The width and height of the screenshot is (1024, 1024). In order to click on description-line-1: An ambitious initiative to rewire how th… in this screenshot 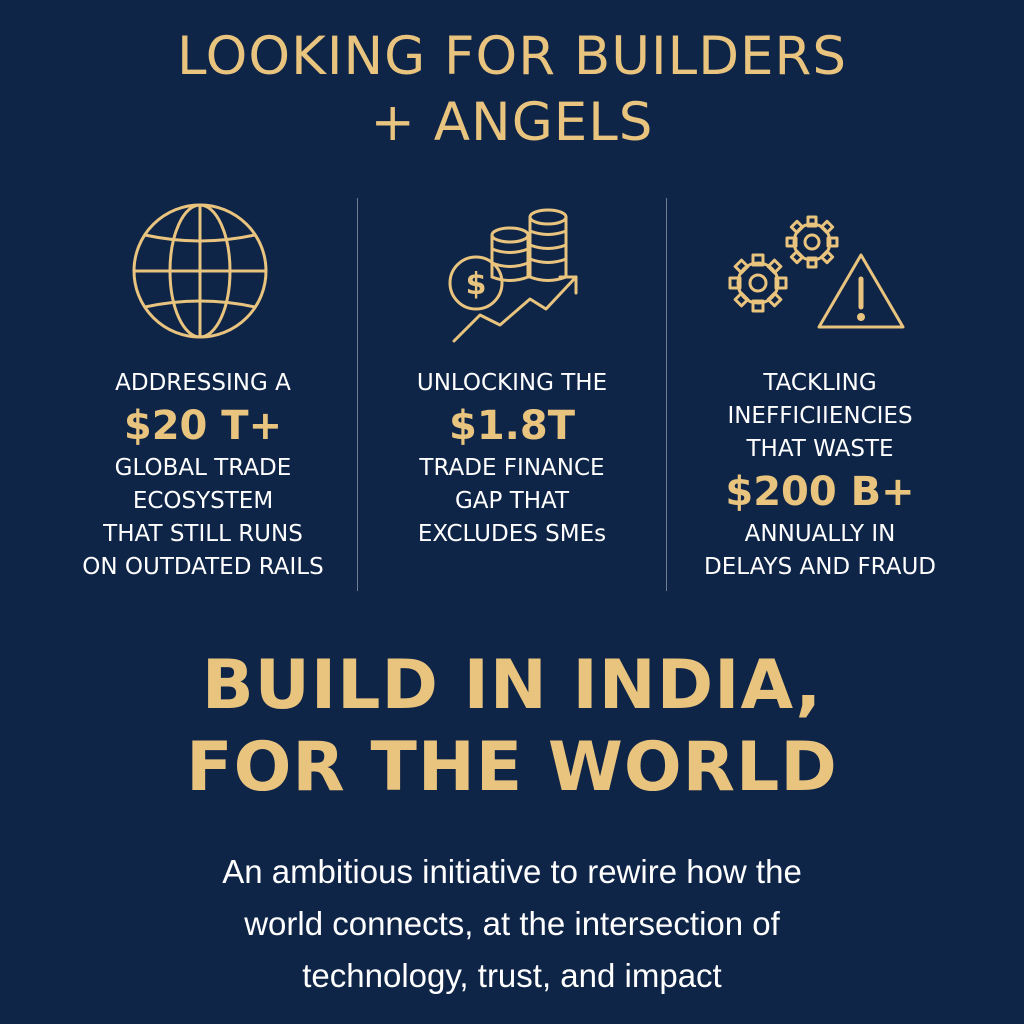, I will do `click(512, 871)`.